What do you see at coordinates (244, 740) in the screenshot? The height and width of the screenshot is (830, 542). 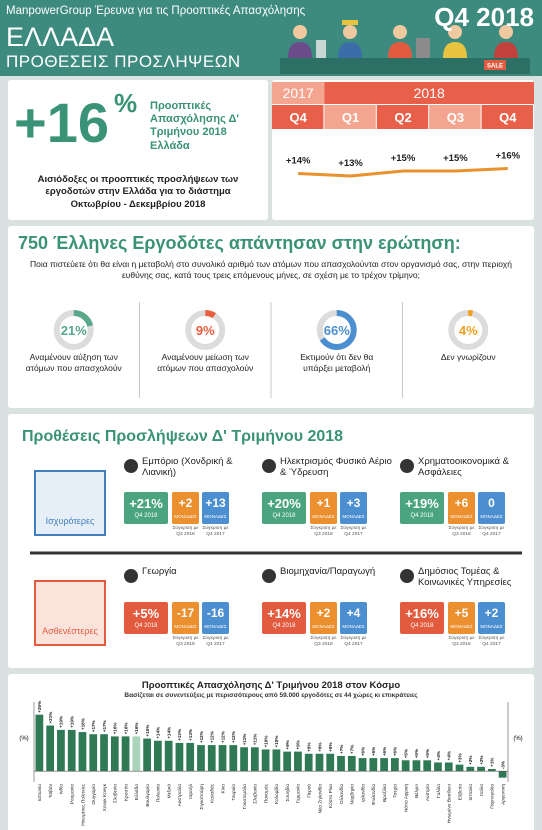 I see `value-label: +11%` at bounding box center [244, 740].